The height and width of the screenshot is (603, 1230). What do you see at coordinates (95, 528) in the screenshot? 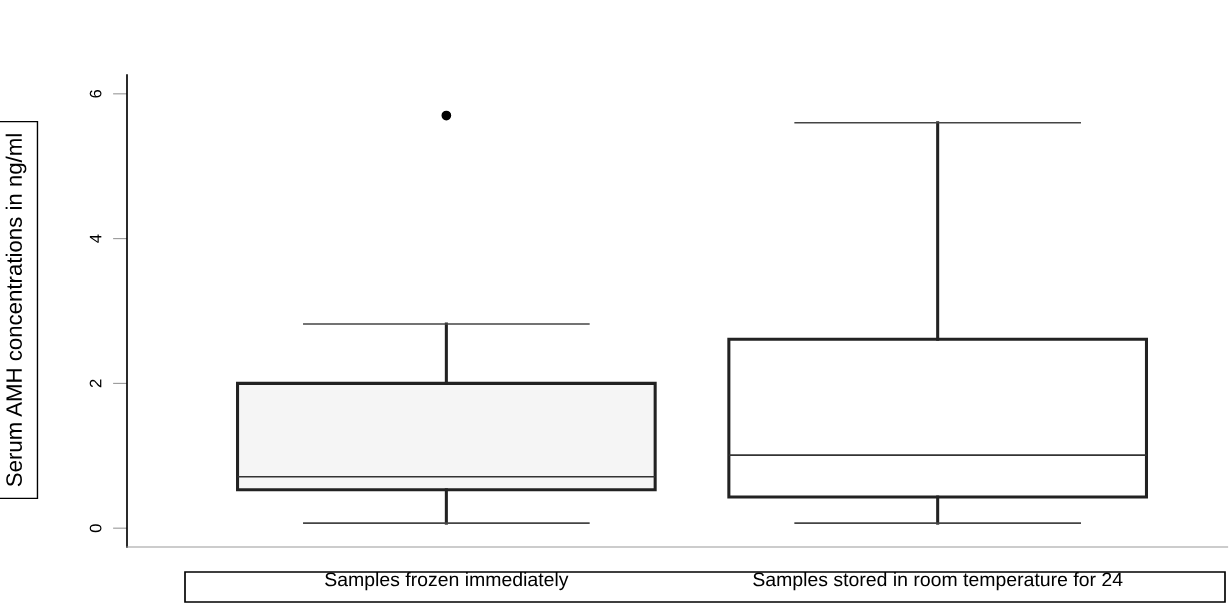
I see `y-tick-label: 0` at bounding box center [95, 528].